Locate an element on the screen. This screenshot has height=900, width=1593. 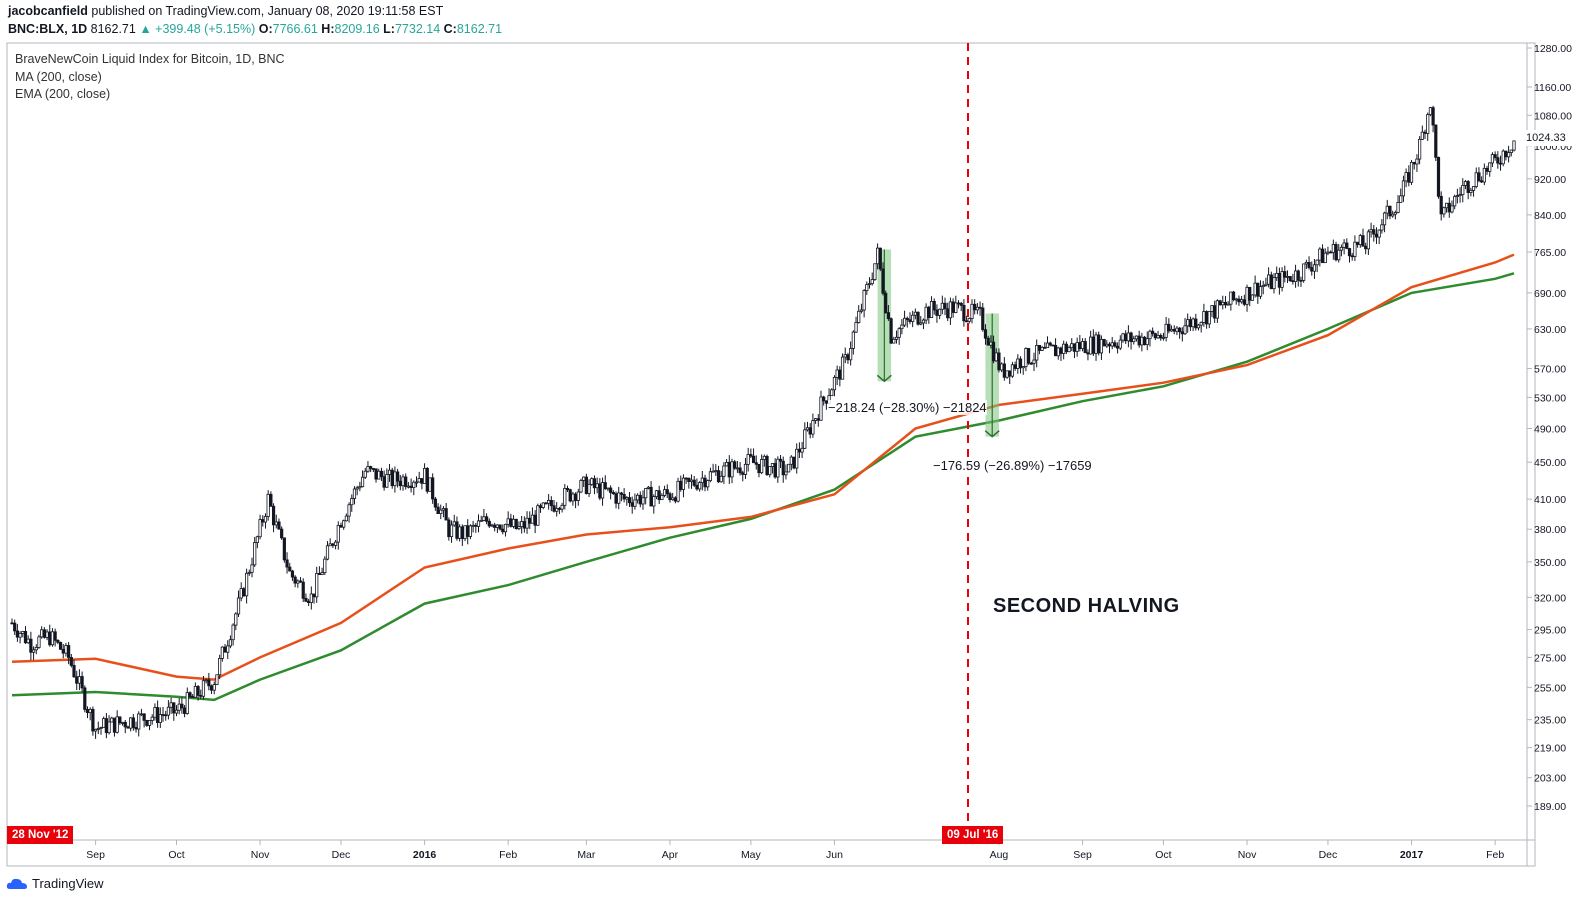
tradingview-logo: TradingView is located at coordinates (55, 883).